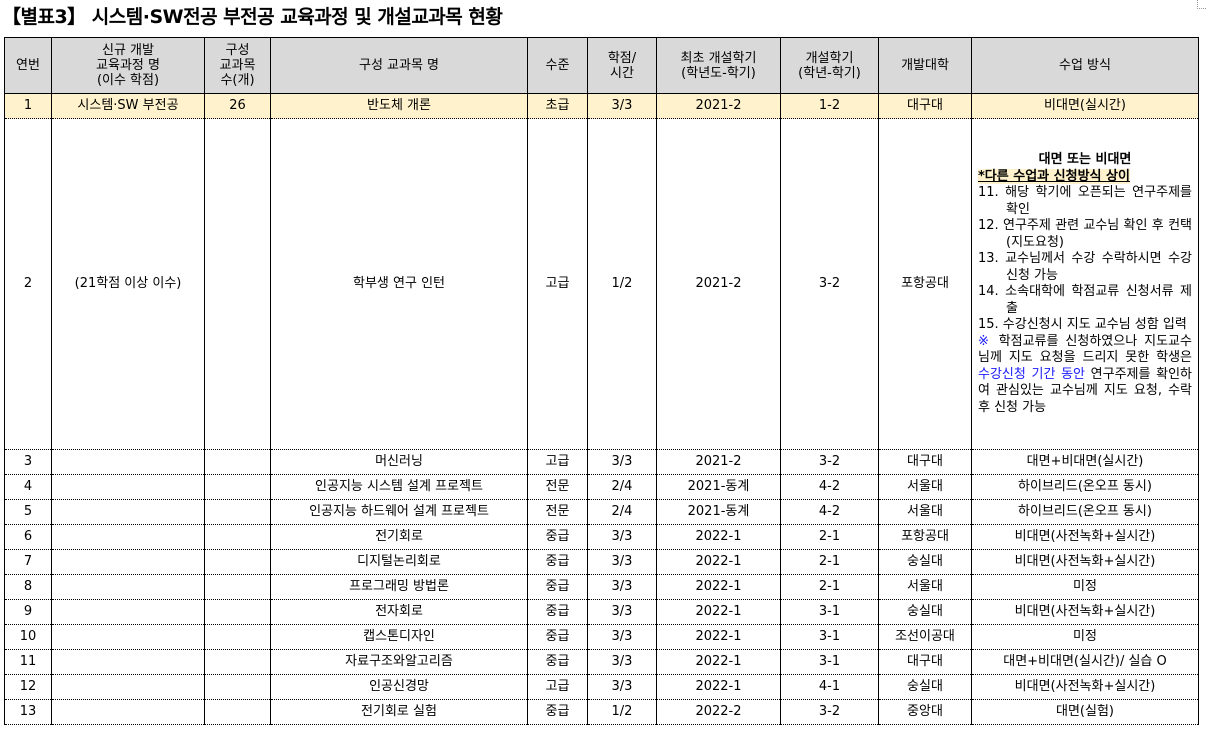  What do you see at coordinates (28, 65) in the screenshot?
I see `header-seq: 연번` at bounding box center [28, 65].